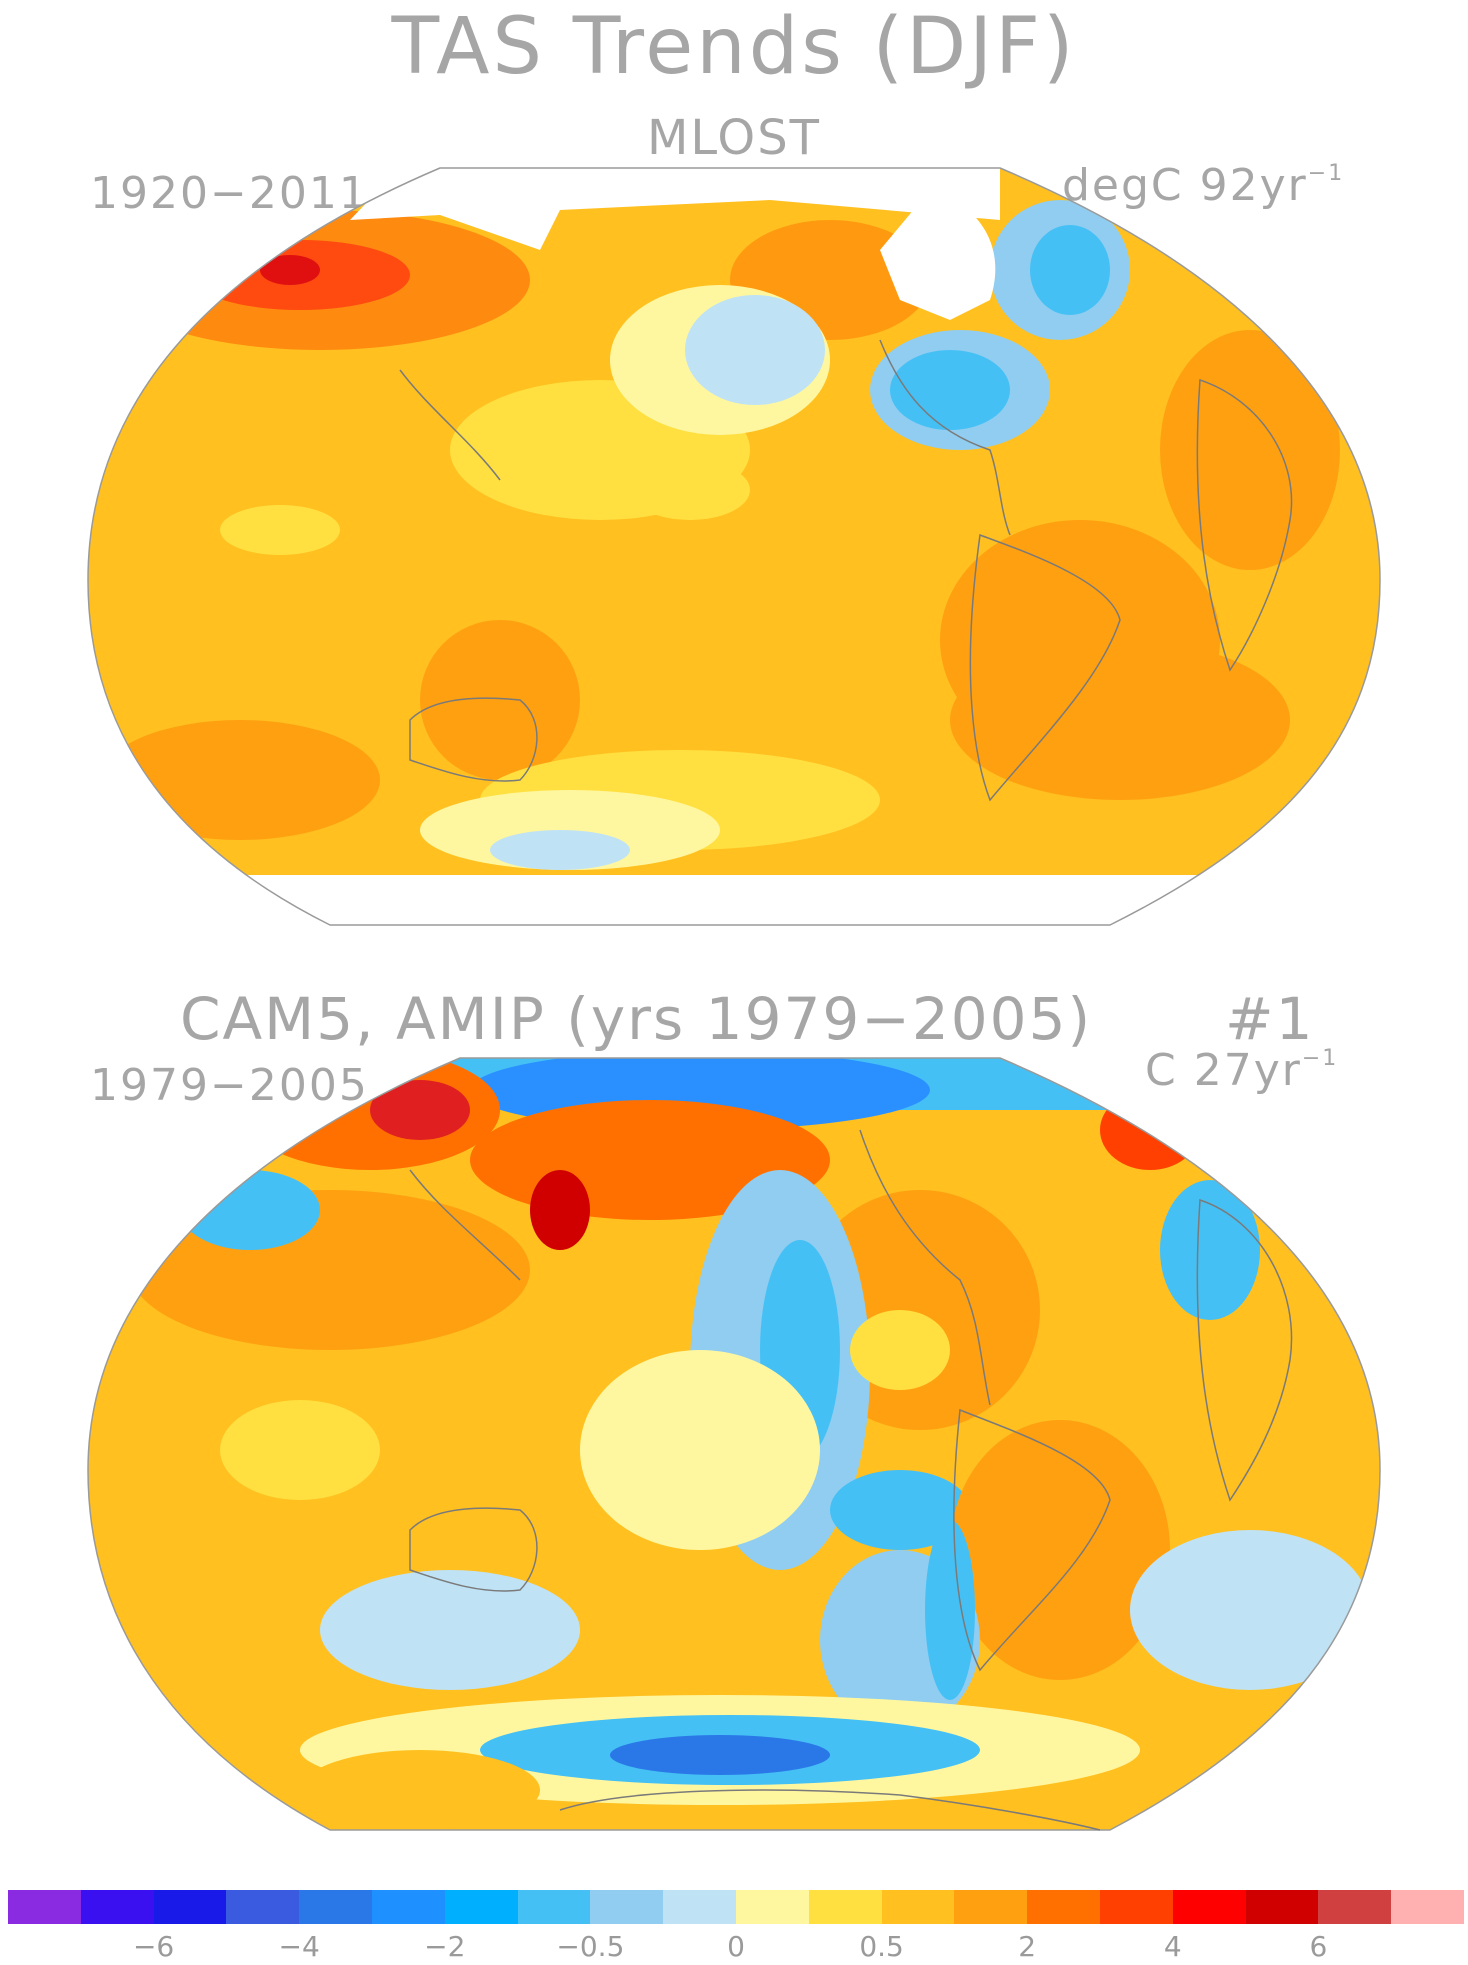 The image size is (1468, 1965). I want to click on colorbar-tick-label: −0.5, so click(590, 1946).